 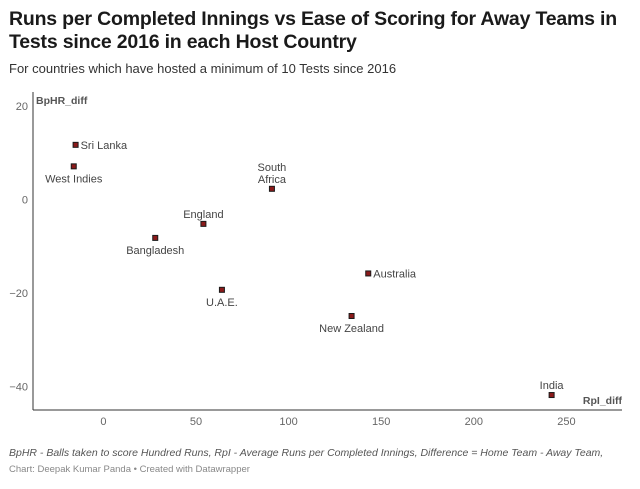 What do you see at coordinates (18, 388) in the screenshot?
I see `y-tick-label: −40` at bounding box center [18, 388].